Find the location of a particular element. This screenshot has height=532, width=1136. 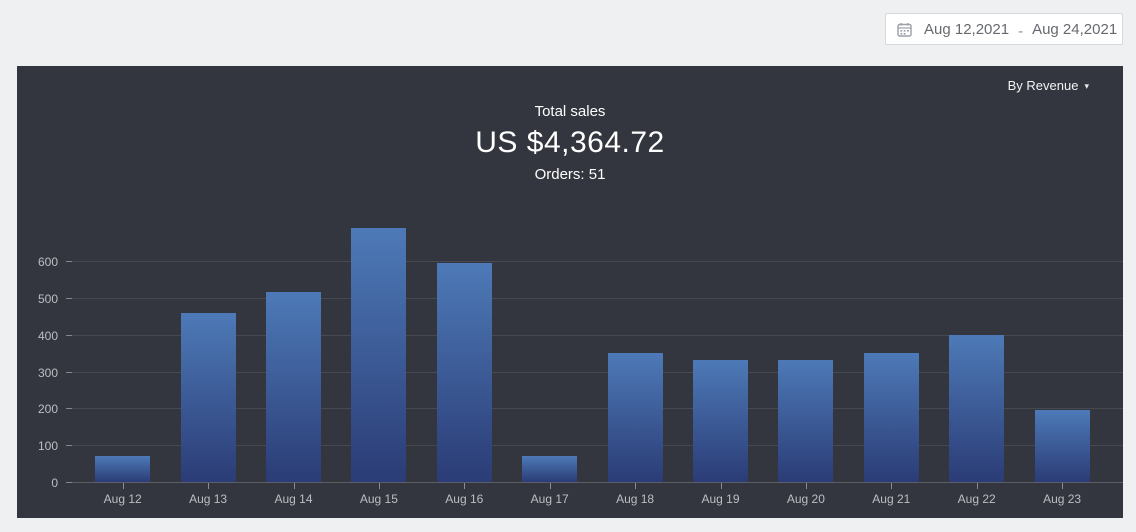

date-start: Aug 12,2021 is located at coordinates (967, 29).